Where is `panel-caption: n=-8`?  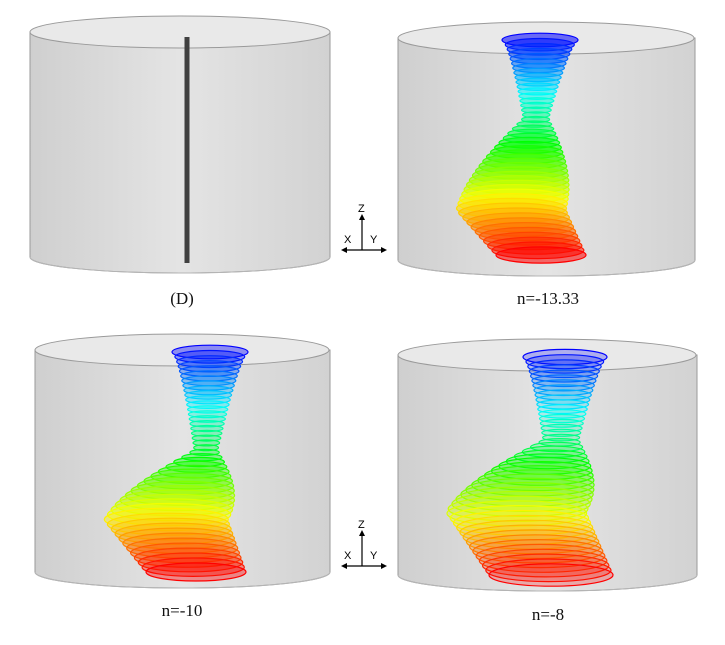
panel-caption: n=-8 is located at coordinates (548, 614).